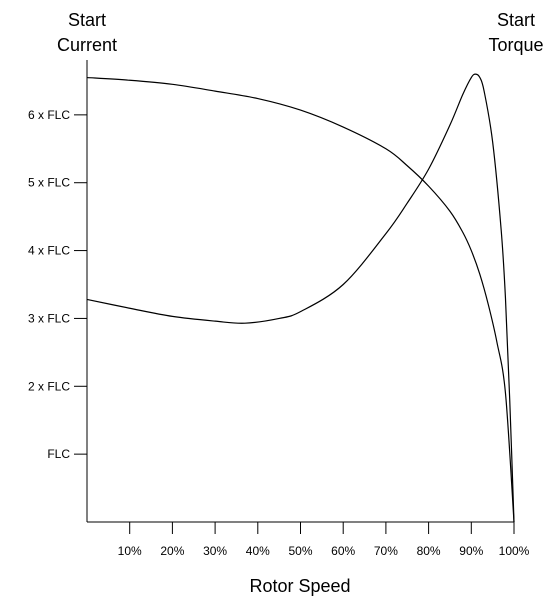  What do you see at coordinates (49, 386) in the screenshot?
I see `y-tick-label: 2 x FLC` at bounding box center [49, 386].